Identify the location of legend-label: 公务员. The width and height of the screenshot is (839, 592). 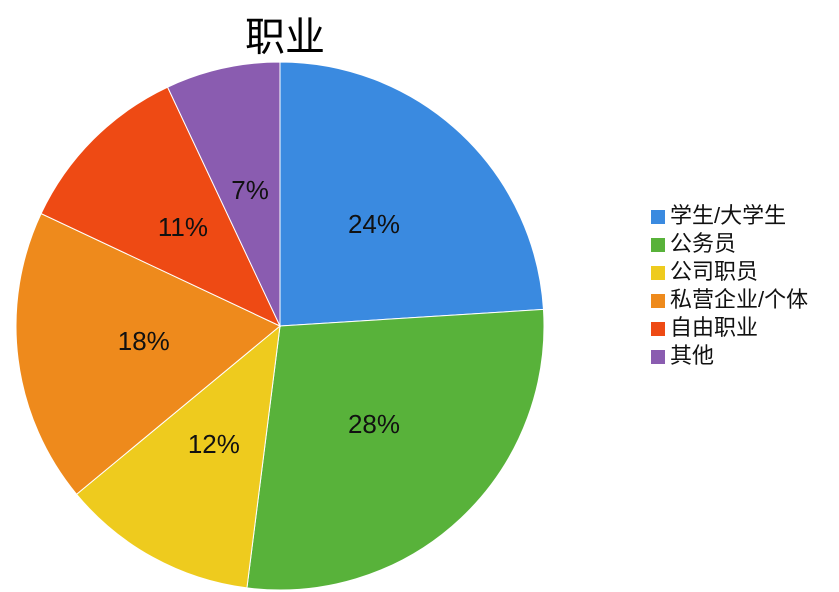
(703, 243).